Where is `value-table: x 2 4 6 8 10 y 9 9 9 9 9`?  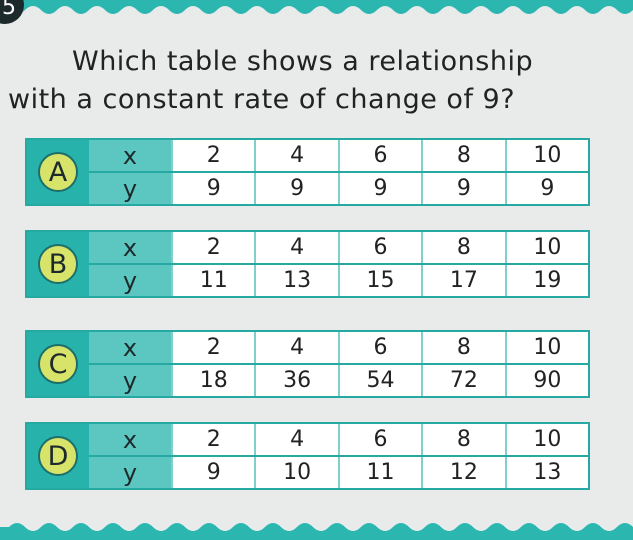 value-table: x 2 4 6 8 10 y 9 9 9 9 9 is located at coordinates (338, 172).